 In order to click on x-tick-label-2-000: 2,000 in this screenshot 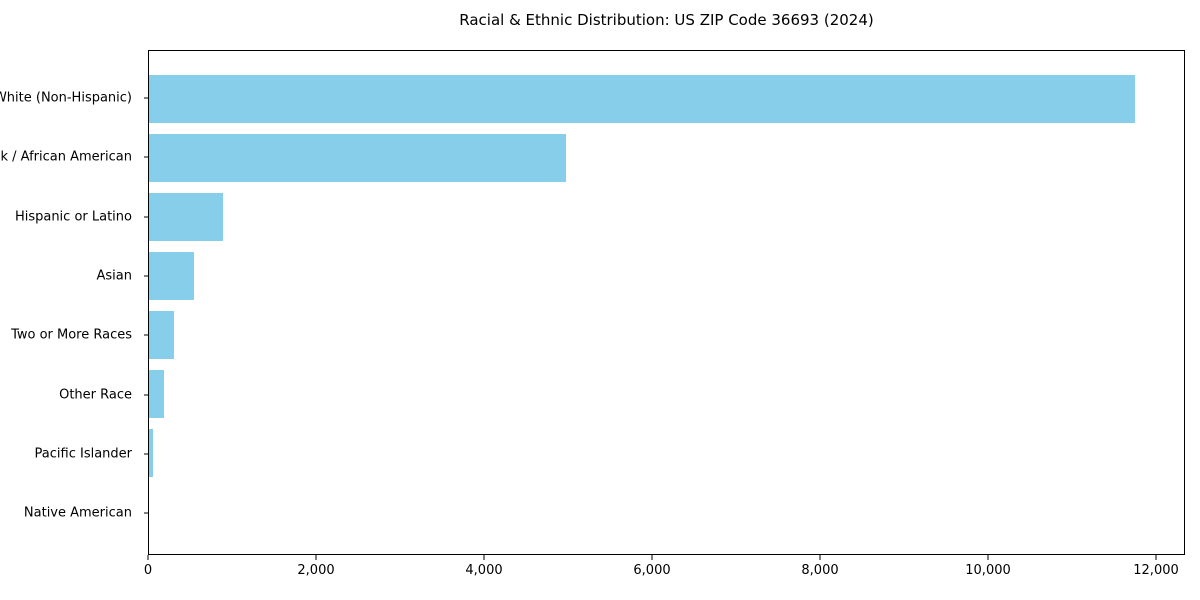, I will do `click(316, 570)`.